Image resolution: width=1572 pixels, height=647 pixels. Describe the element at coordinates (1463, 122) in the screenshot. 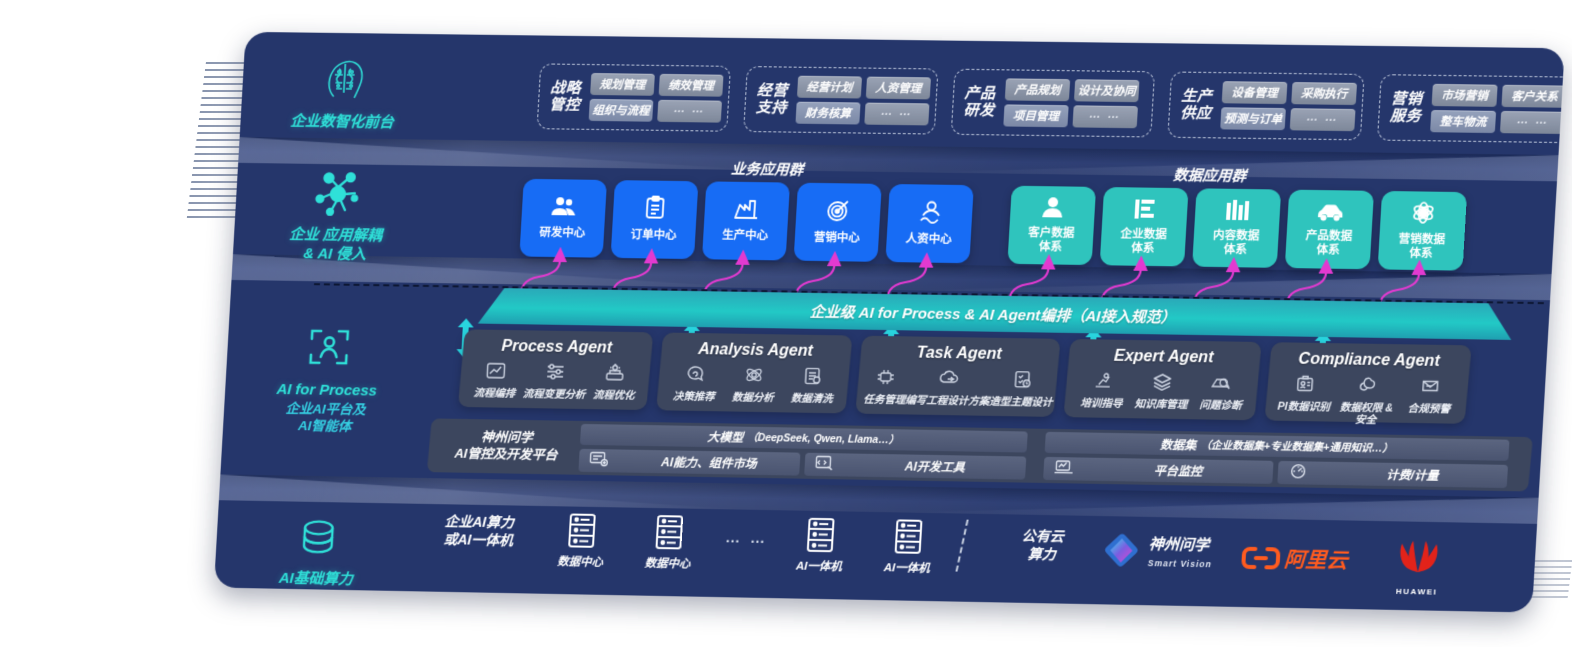

I see `group-chip: 整车物流` at that location.